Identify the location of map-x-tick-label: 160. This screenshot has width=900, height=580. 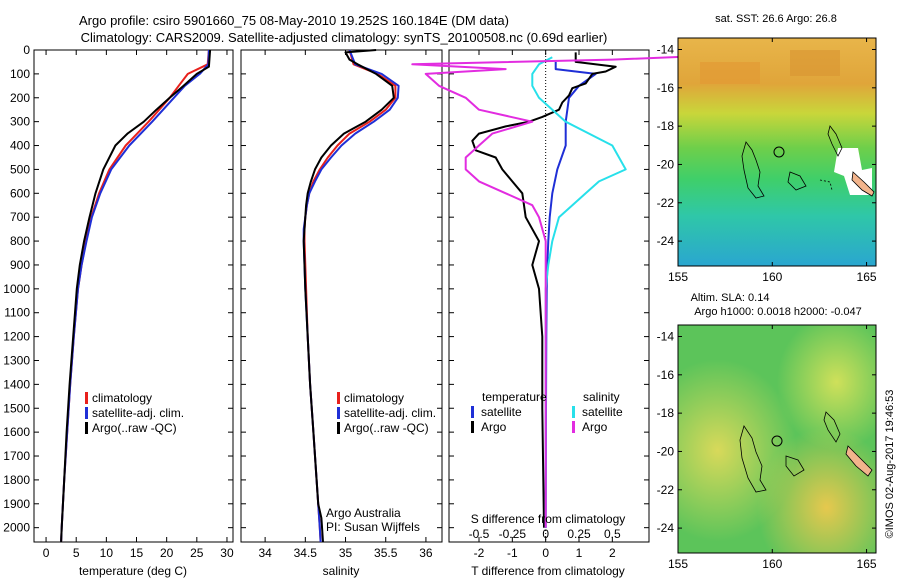
(772, 564).